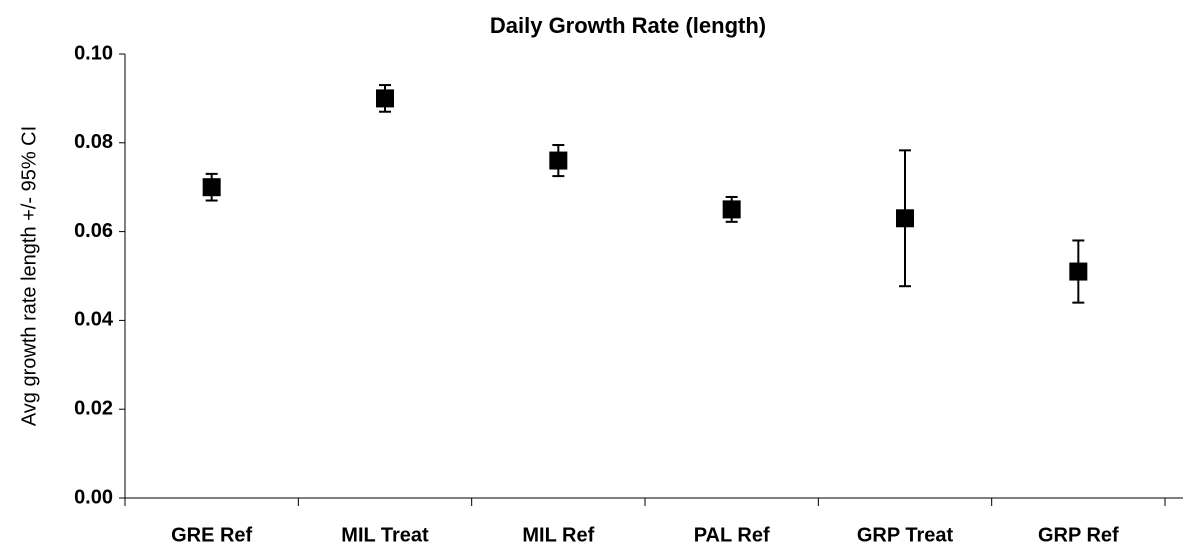 Image resolution: width=1185 pixels, height=550 pixels. What do you see at coordinates (93, 408) in the screenshot?
I see `y-tick-label: 0.02` at bounding box center [93, 408].